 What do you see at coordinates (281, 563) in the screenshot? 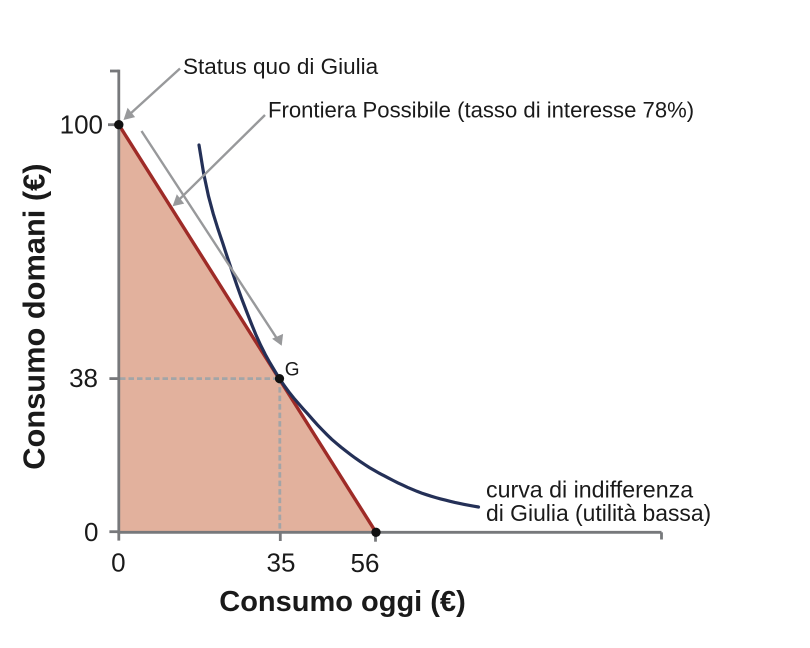
I see `svg-text: 35` at bounding box center [281, 563].